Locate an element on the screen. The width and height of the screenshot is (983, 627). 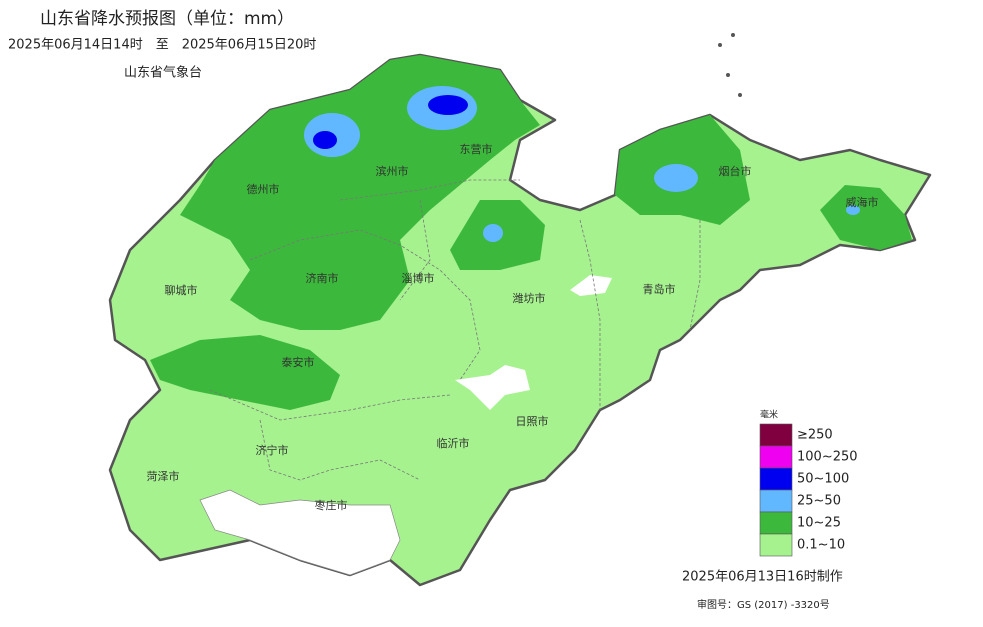
made-time: 2025年06月13日16时制作 is located at coordinates (762, 577).